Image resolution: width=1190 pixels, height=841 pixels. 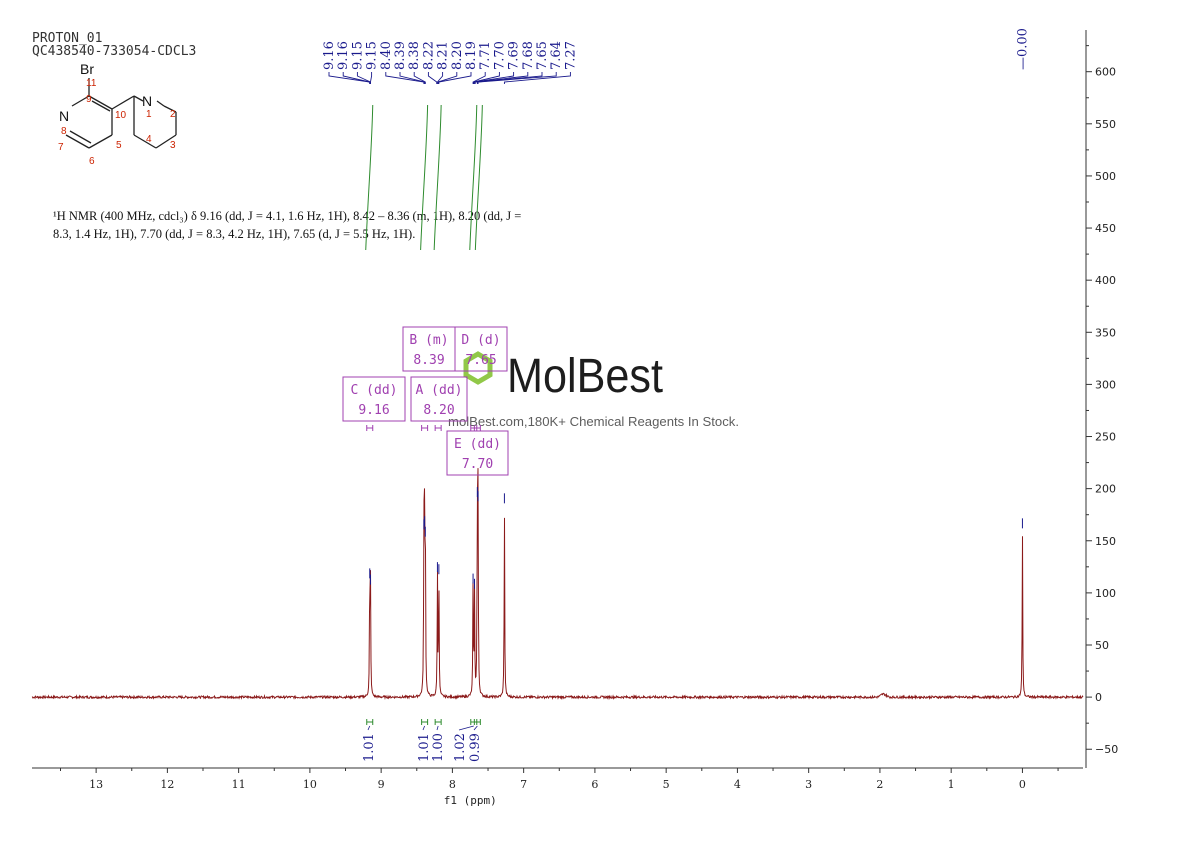 I want to click on peak-label-connectors, so click(x=449, y=78).